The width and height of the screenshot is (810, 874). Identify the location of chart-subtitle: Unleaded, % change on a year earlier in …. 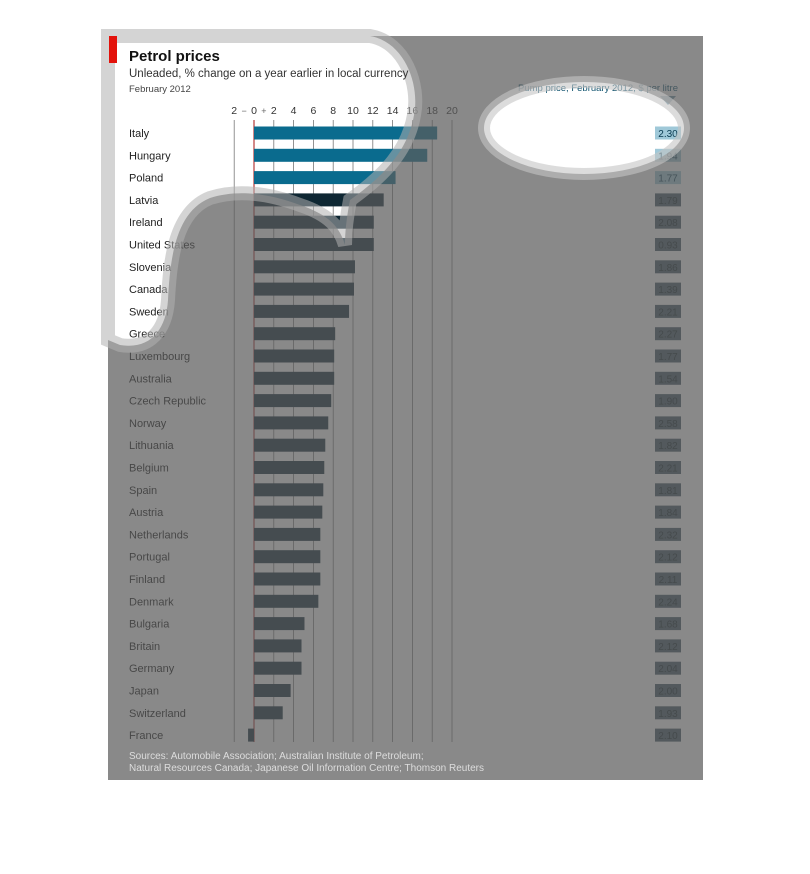
(269, 74).